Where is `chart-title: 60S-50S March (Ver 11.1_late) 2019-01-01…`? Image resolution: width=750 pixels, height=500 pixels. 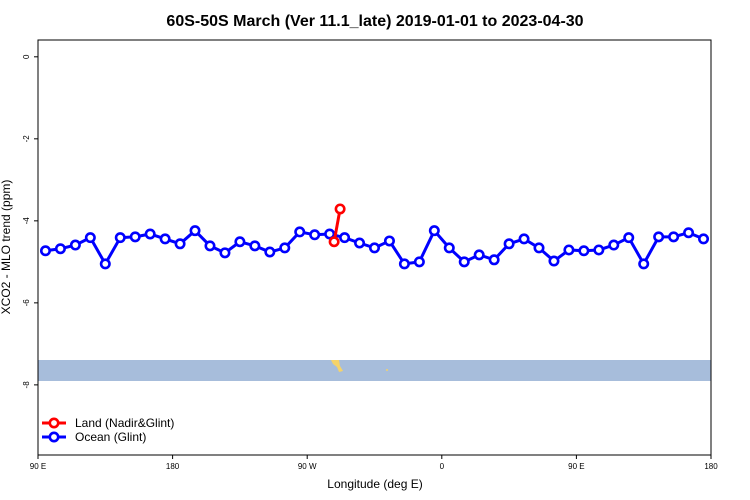 chart-title: 60S-50S March (Ver 11.1_late) 2019-01-01… is located at coordinates (374, 21).